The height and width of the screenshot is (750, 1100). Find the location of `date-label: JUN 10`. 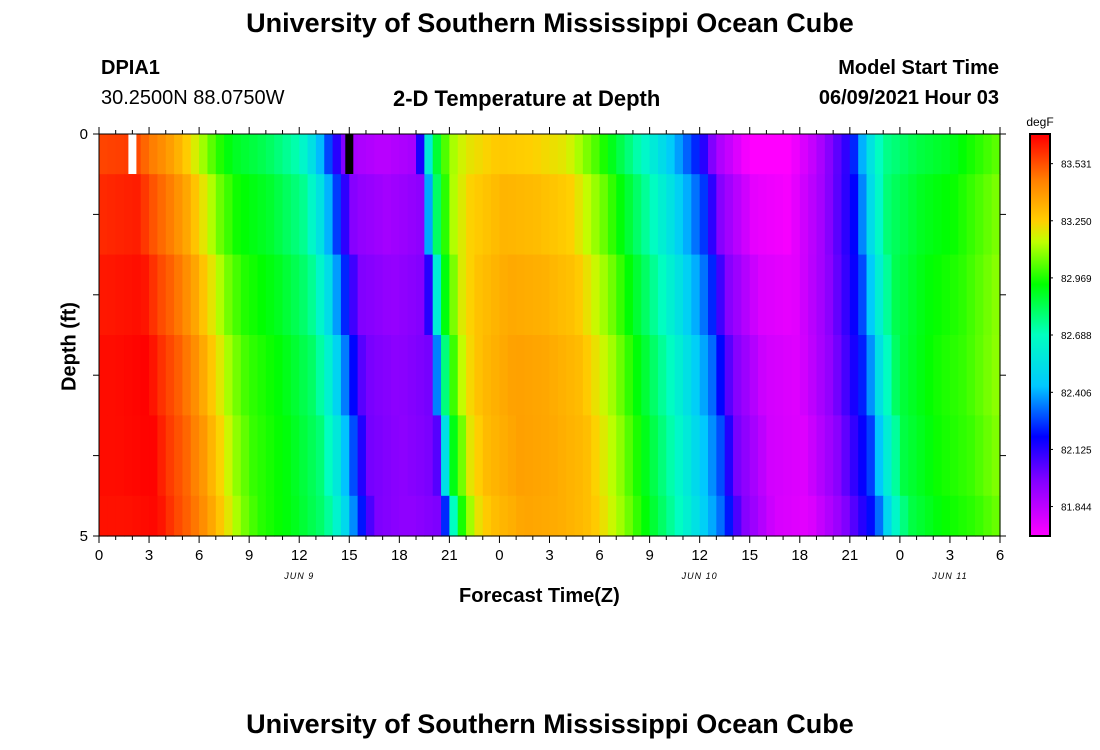

date-label: JUN 10 is located at coordinates (699, 576).